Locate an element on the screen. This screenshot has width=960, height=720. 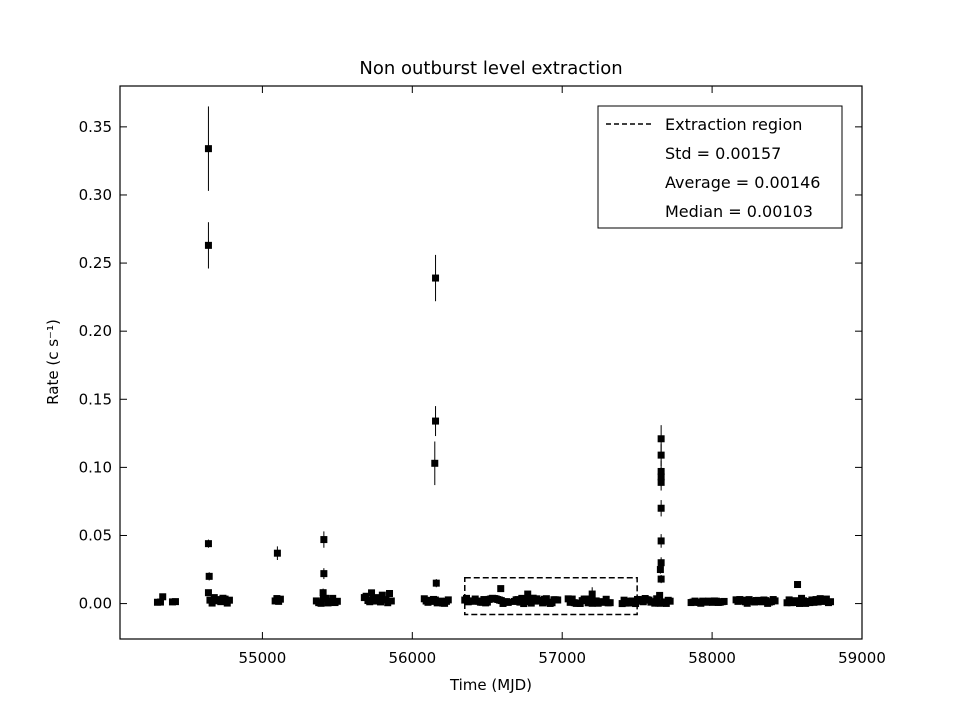
y-tick-label: 0.05 is located at coordinates (95, 535).